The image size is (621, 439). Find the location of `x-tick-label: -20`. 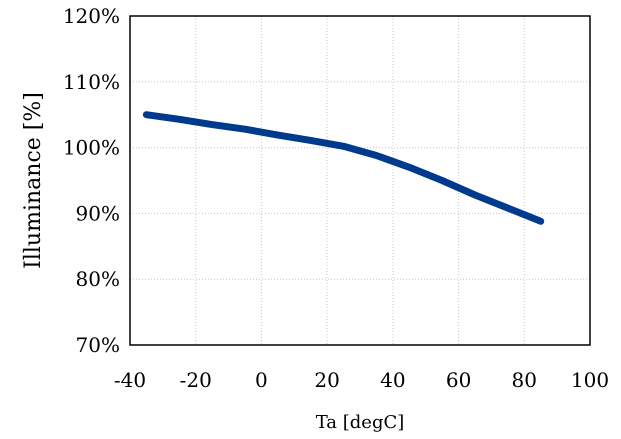

x-tick-label: -20 is located at coordinates (196, 380).